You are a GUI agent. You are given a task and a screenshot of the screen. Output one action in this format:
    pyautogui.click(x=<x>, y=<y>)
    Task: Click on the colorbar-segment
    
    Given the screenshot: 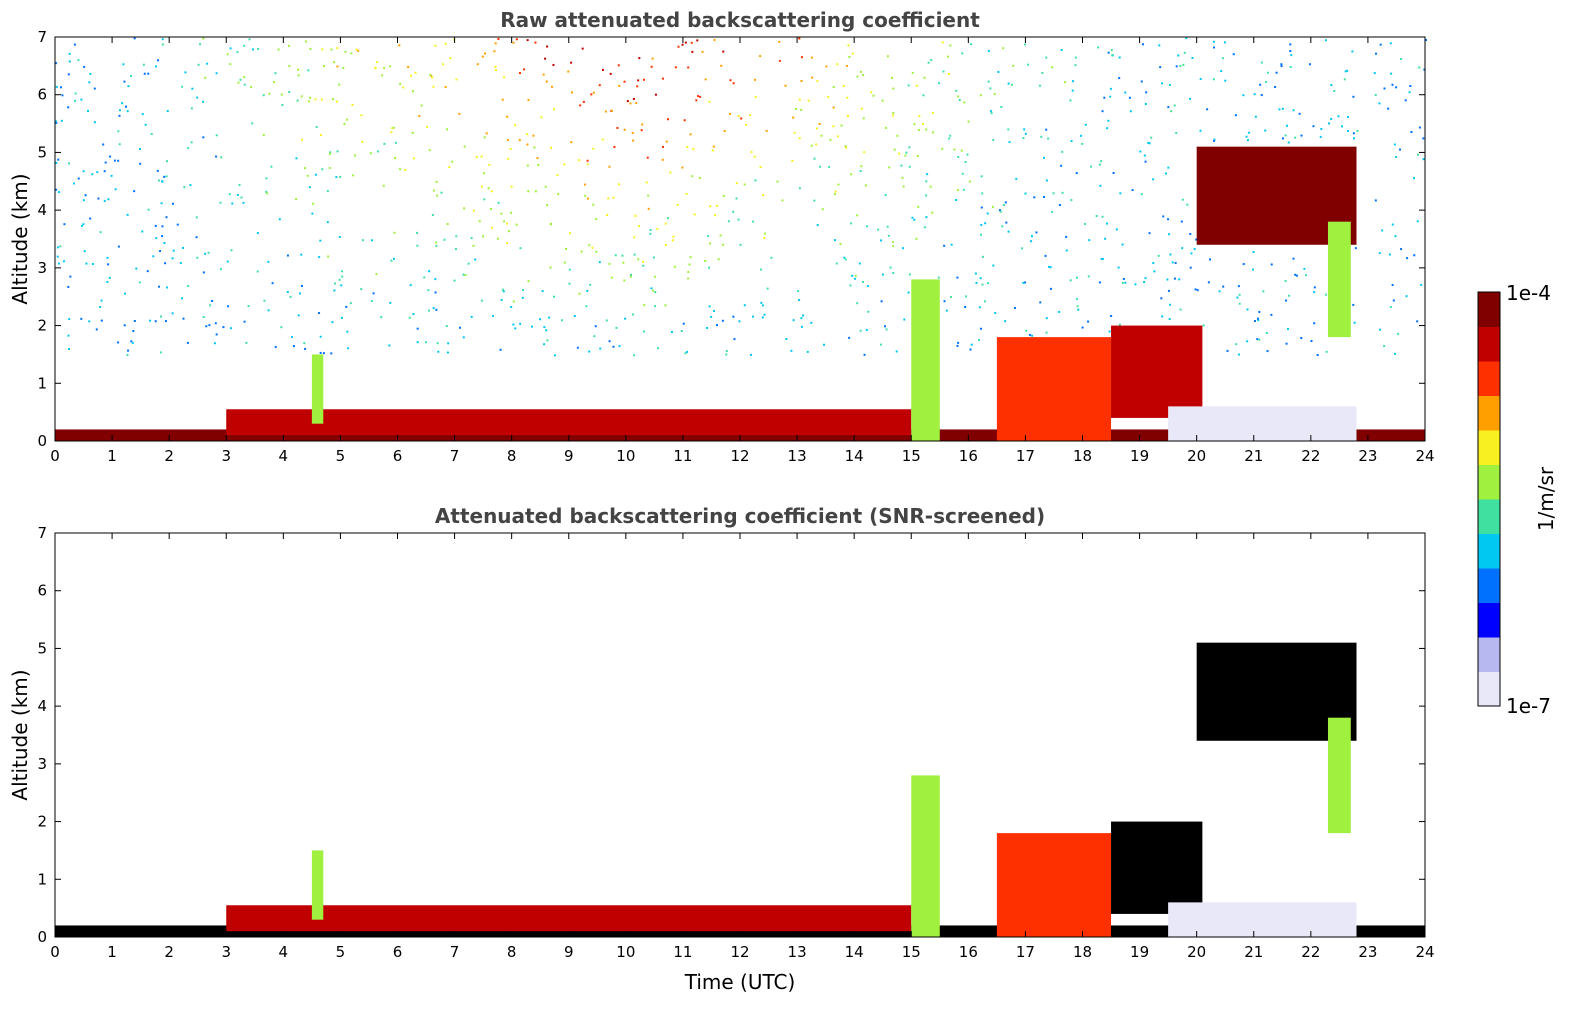 What is the action you would take?
    pyautogui.click(x=1489, y=413)
    